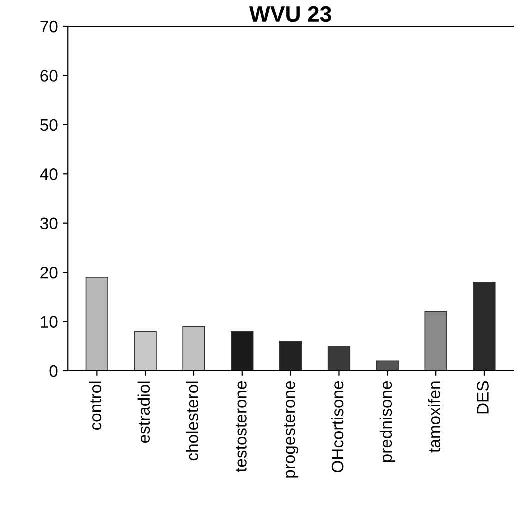 The height and width of the screenshot is (530, 524). Describe the element at coordinates (49, 174) in the screenshot. I see `y-tick-label: 40` at that location.